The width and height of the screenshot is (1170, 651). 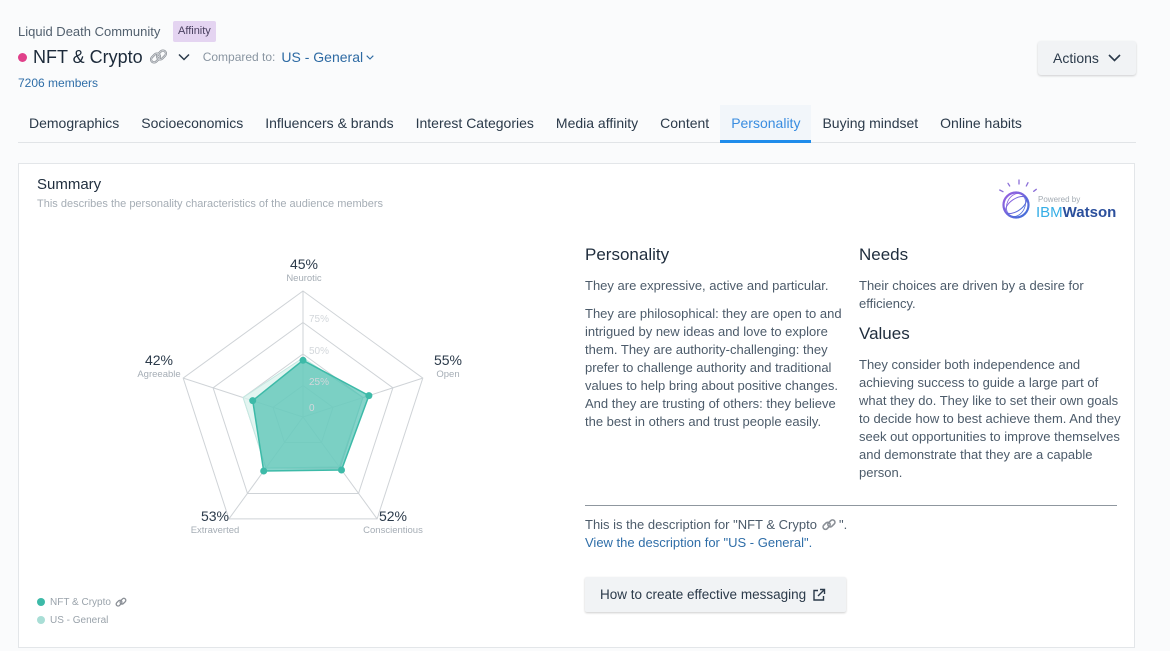 I want to click on radar-point-agreeable, so click(x=253, y=401).